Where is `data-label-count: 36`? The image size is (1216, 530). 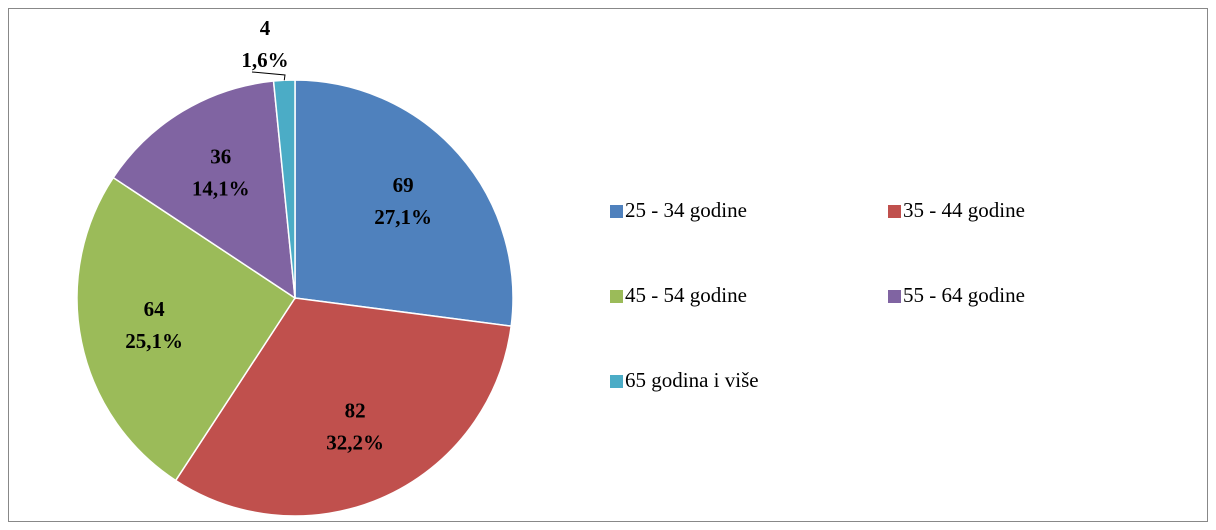 data-label-count: 36 is located at coordinates (220, 157).